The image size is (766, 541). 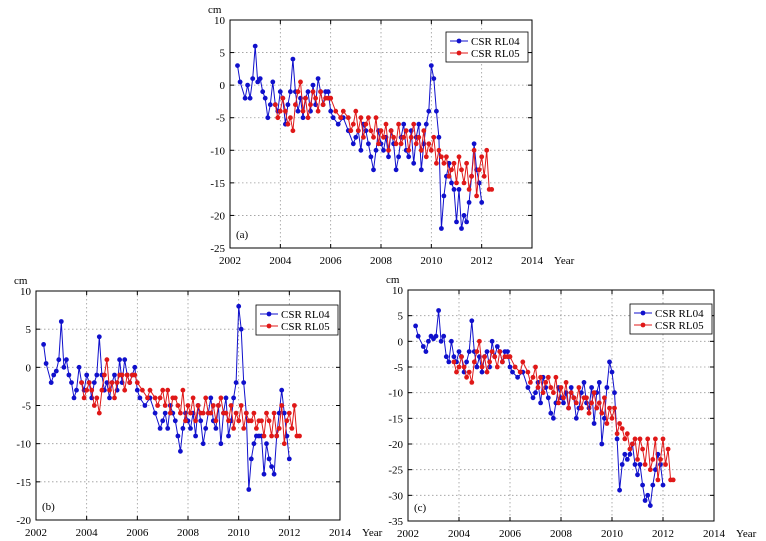 What do you see at coordinates (242, 235) in the screenshot?
I see `panel-label: (a)` at bounding box center [242, 235].